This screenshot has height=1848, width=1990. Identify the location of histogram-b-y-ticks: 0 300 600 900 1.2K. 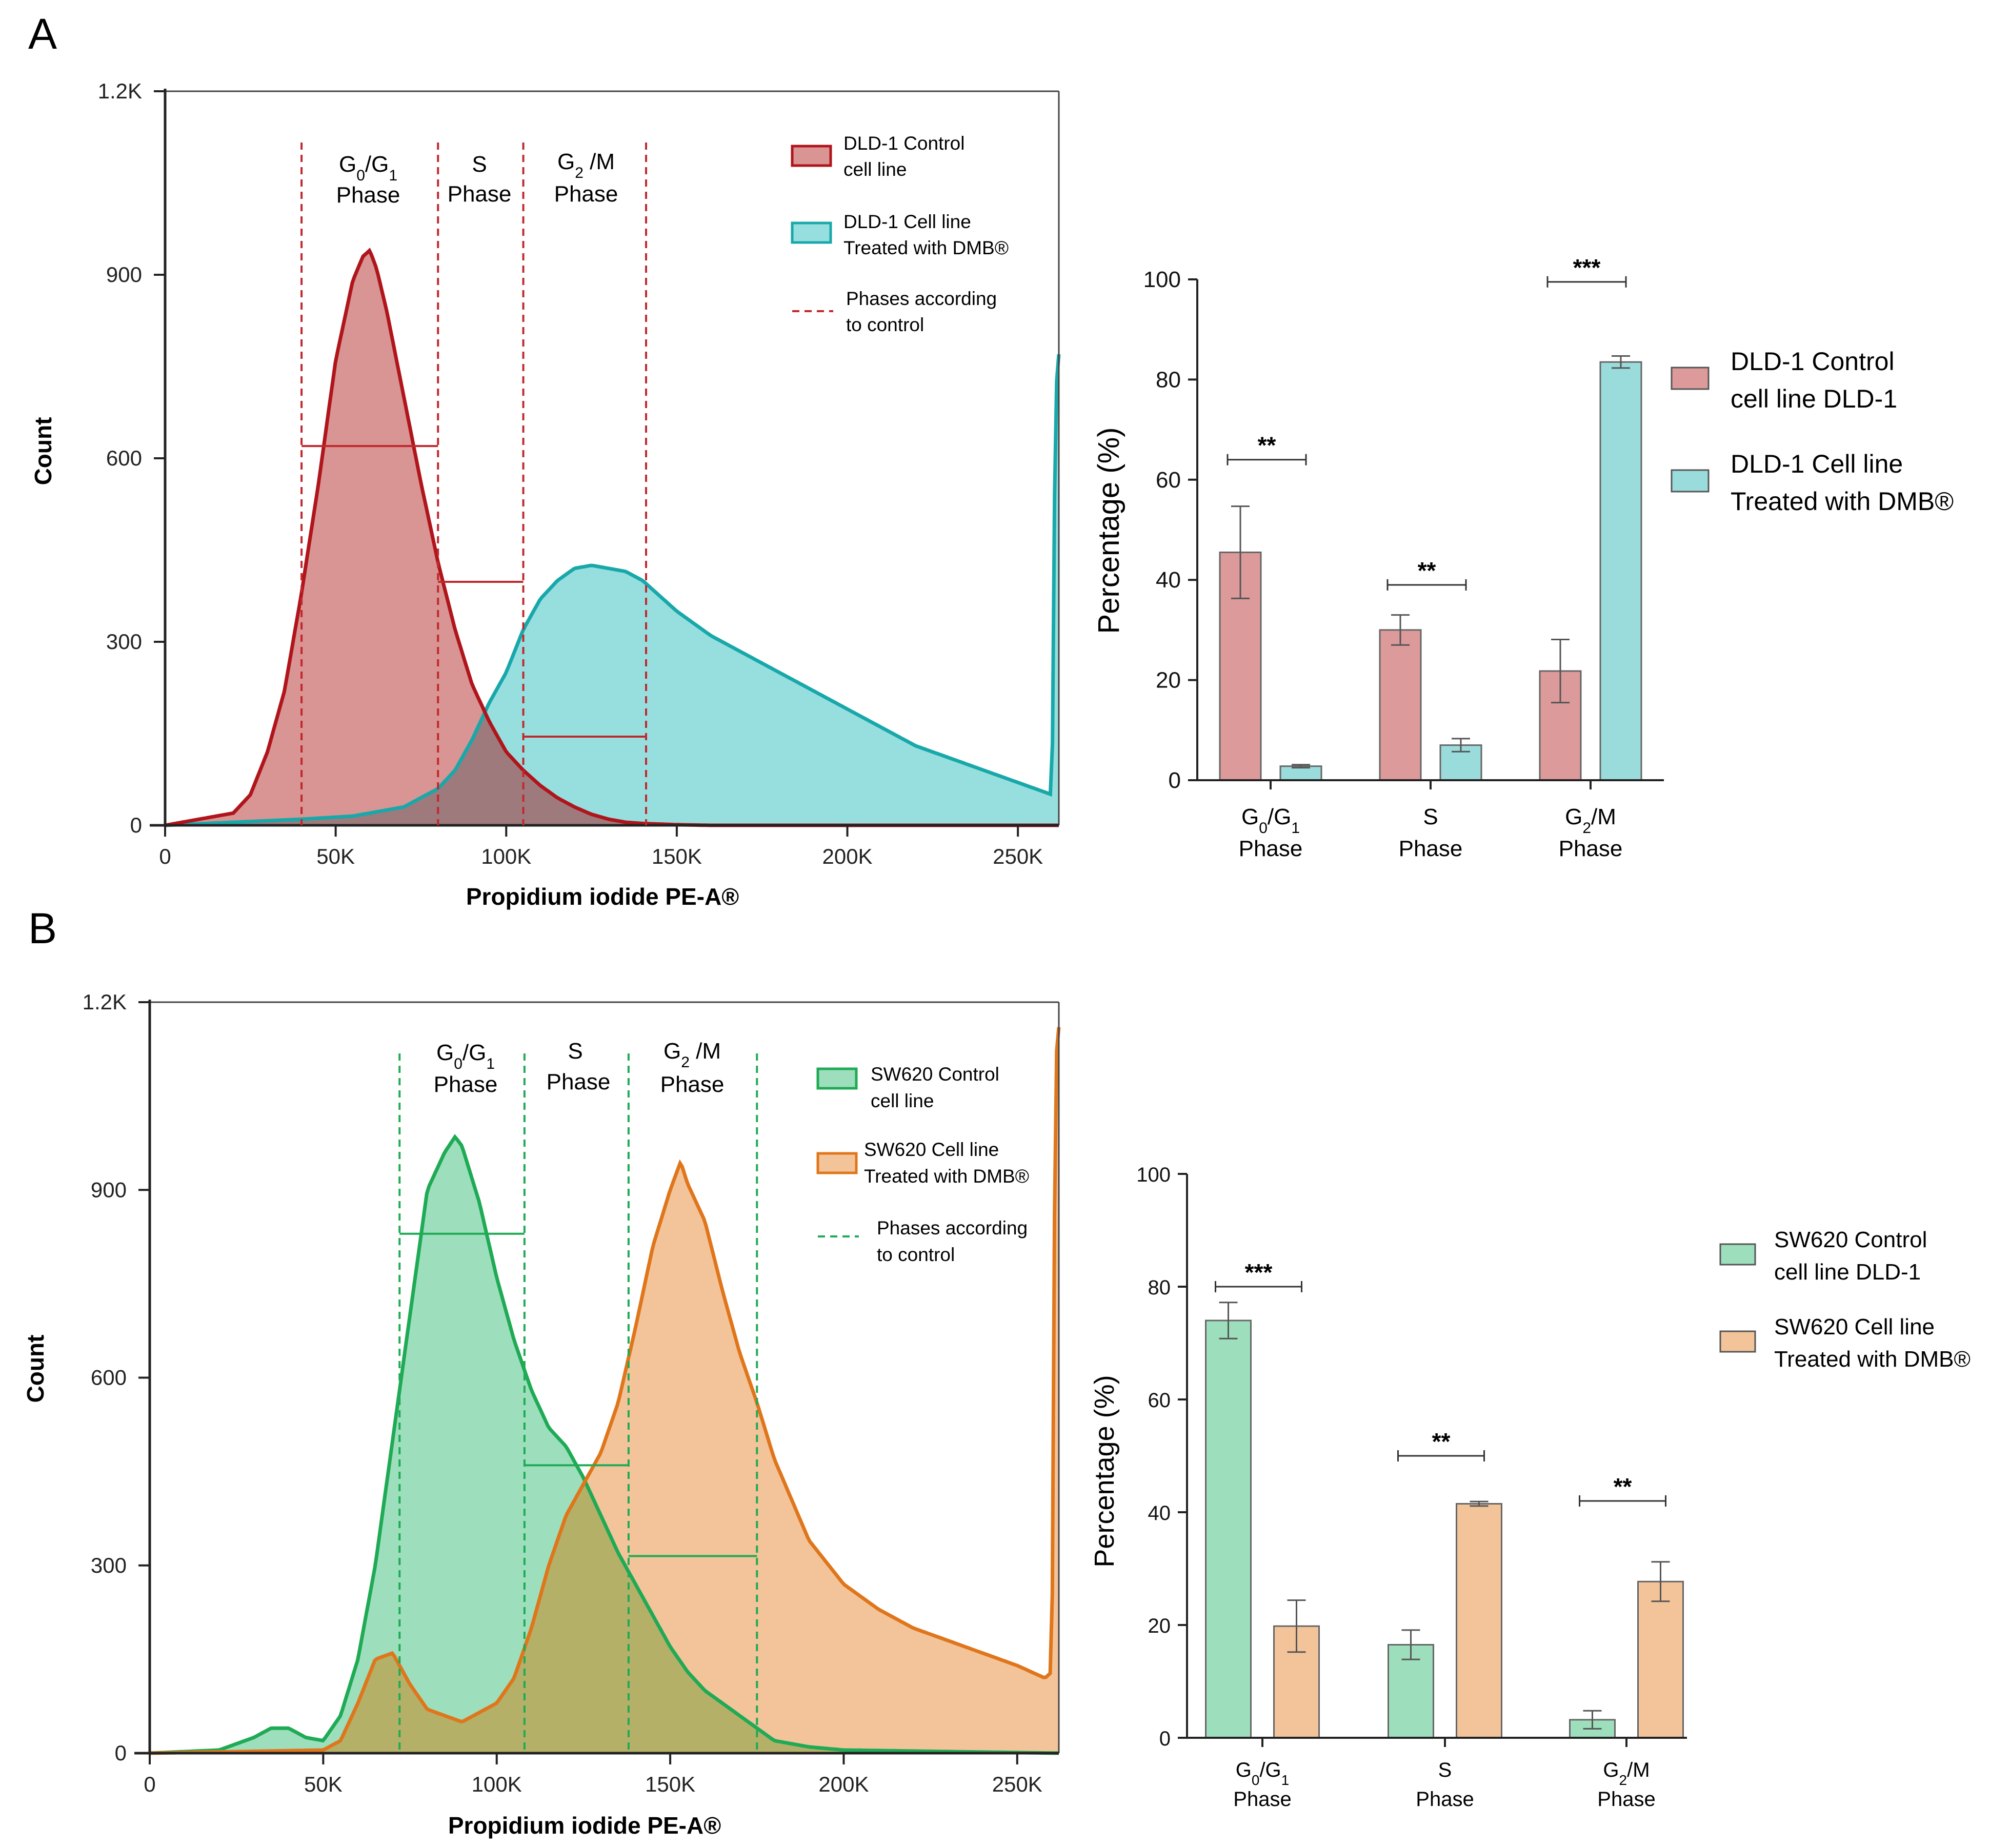
(116, 1377).